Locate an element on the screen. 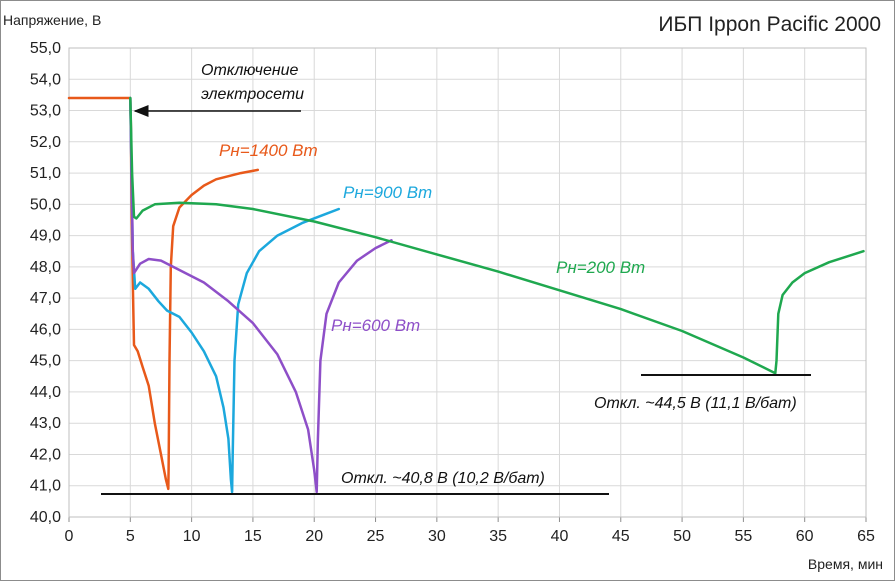 Image resolution: width=895 pixels, height=581 pixels. x-tick-label: 30 is located at coordinates (437, 536).